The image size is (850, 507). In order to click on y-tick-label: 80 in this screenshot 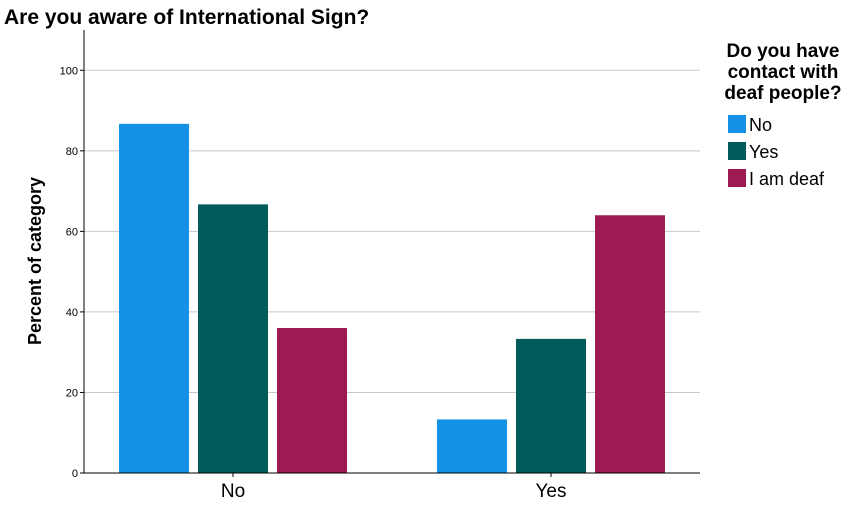, I will do `click(72, 152)`.